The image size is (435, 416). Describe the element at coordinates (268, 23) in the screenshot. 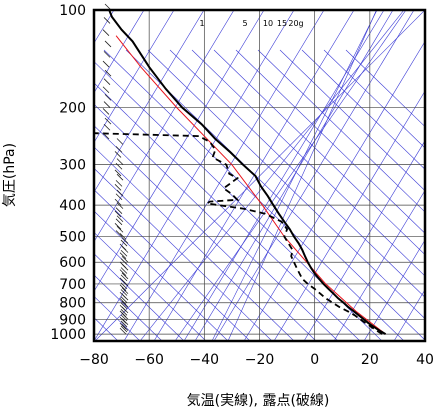

I see `mixing-ratio-label: 10` at that location.